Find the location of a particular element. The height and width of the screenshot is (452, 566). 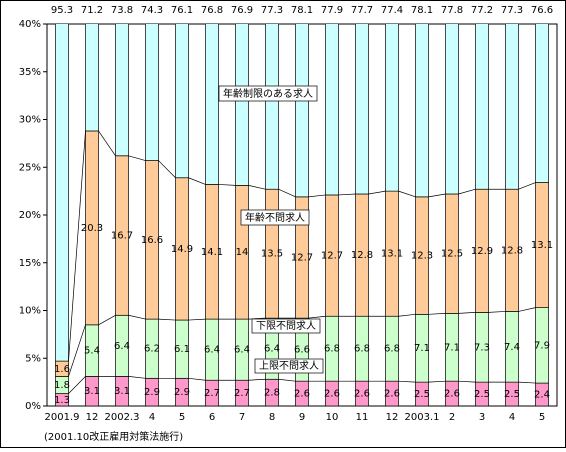

series-label: 下限不問求人 is located at coordinates (286, 326).